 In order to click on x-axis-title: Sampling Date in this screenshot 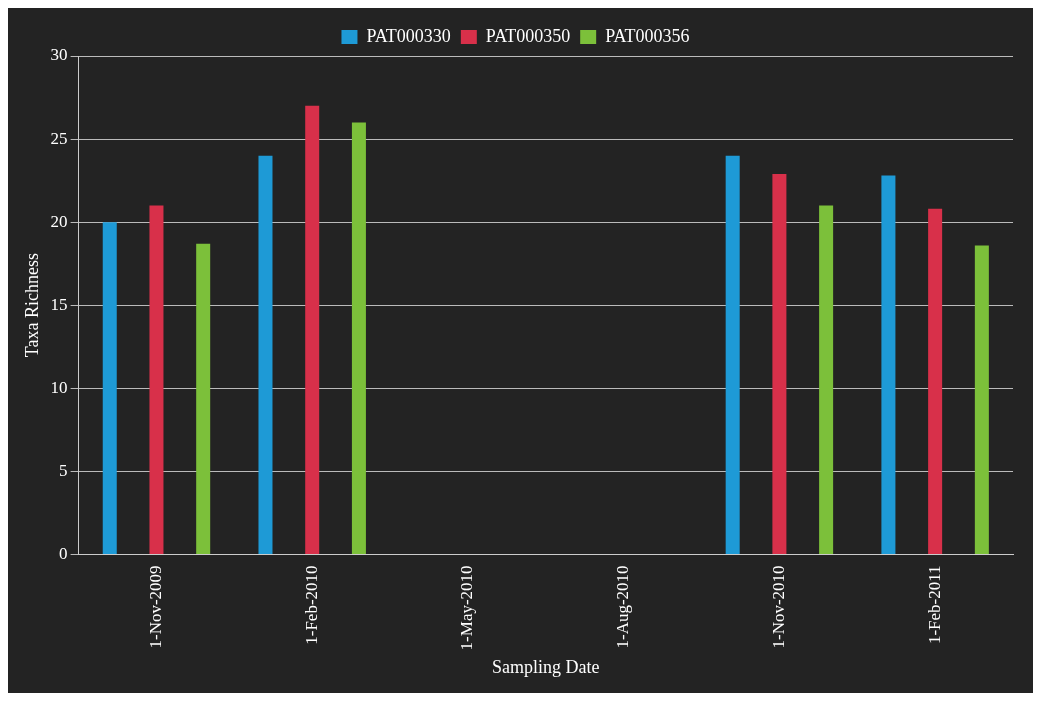, I will do `click(546, 666)`.